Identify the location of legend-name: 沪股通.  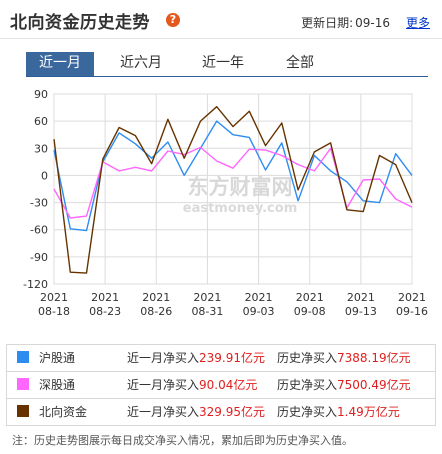
(57, 358).